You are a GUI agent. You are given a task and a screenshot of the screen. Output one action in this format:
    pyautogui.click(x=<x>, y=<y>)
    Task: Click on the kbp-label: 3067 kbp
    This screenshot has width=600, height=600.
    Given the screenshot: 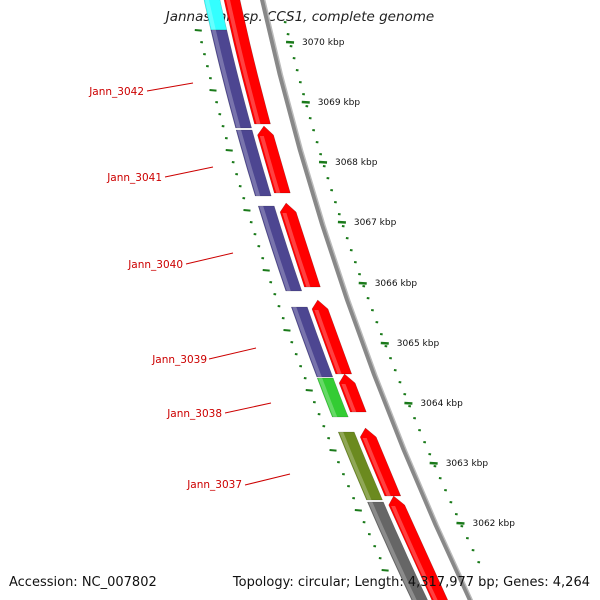 What is the action you would take?
    pyautogui.click(x=375, y=223)
    